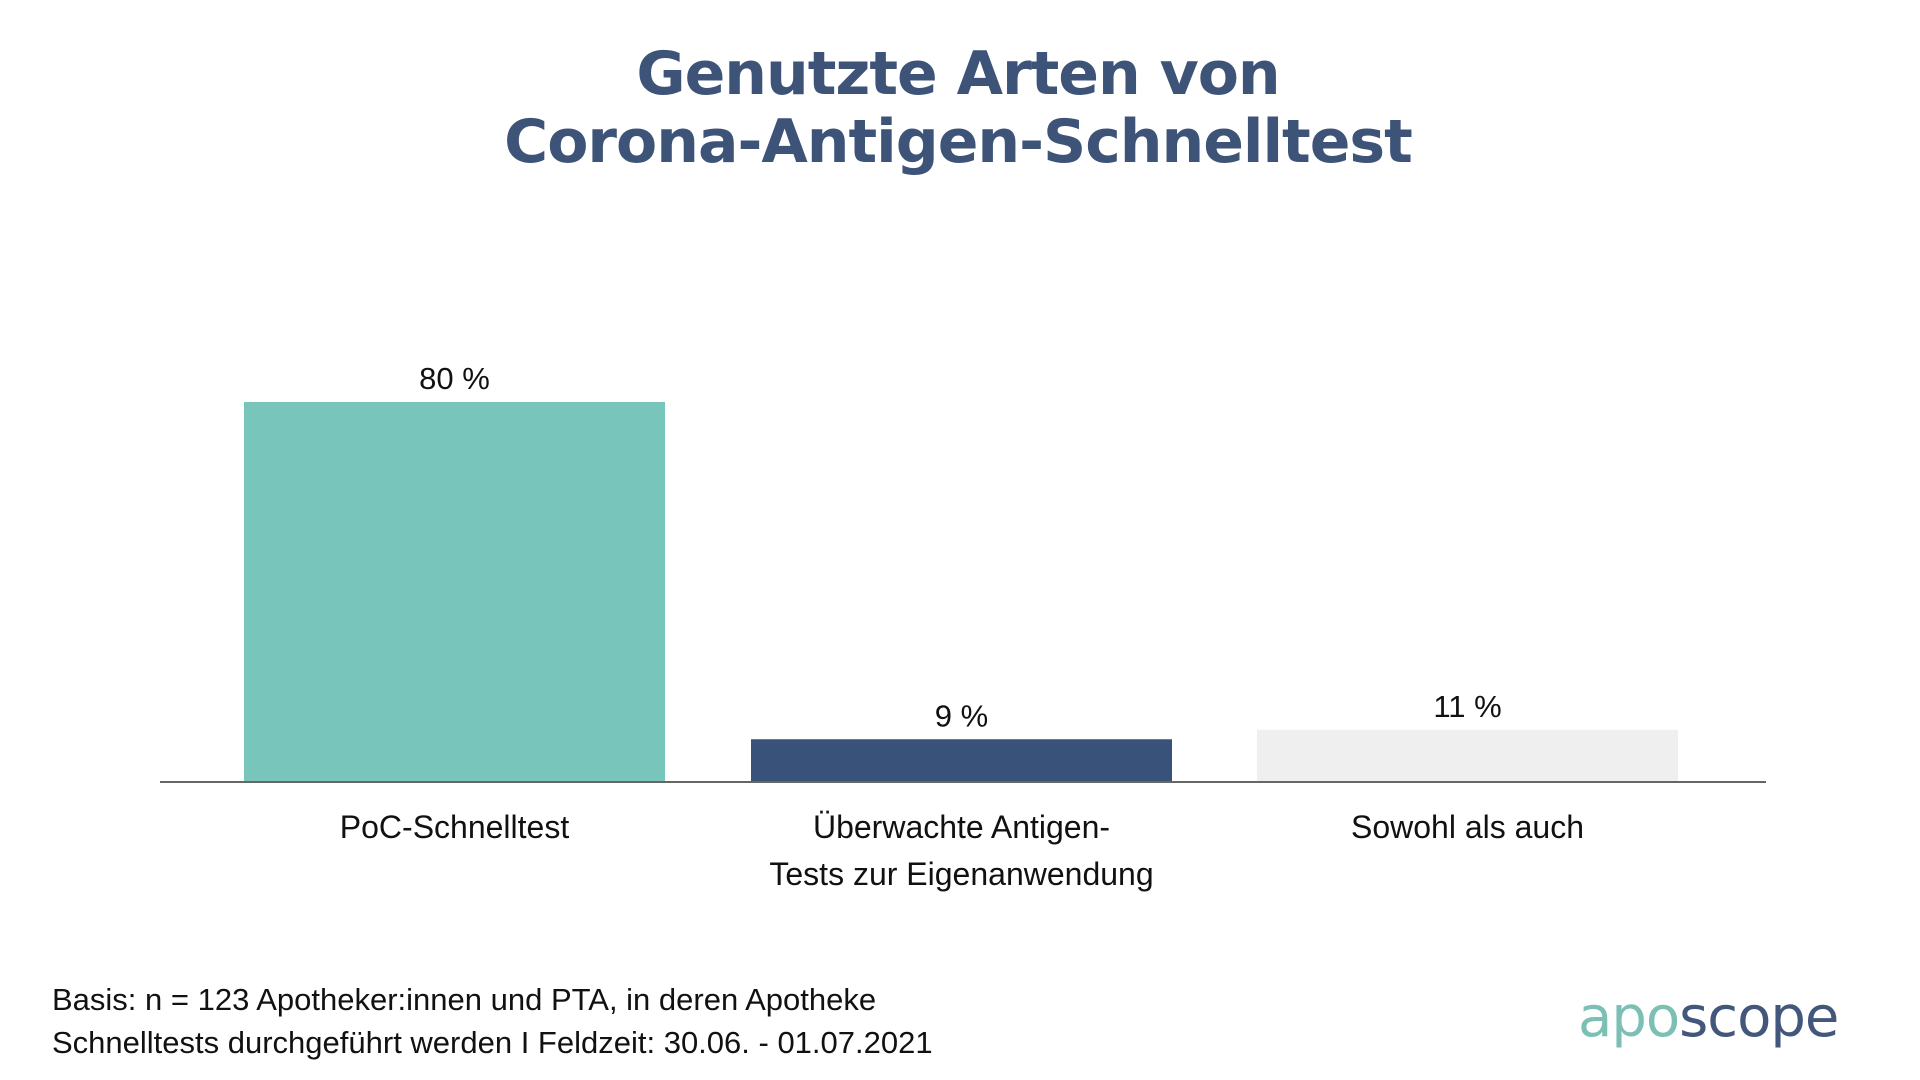 The image size is (1920, 1080). I want to click on chart-title-line-2: Corona-Antigen-Schnelltest, so click(958, 142).